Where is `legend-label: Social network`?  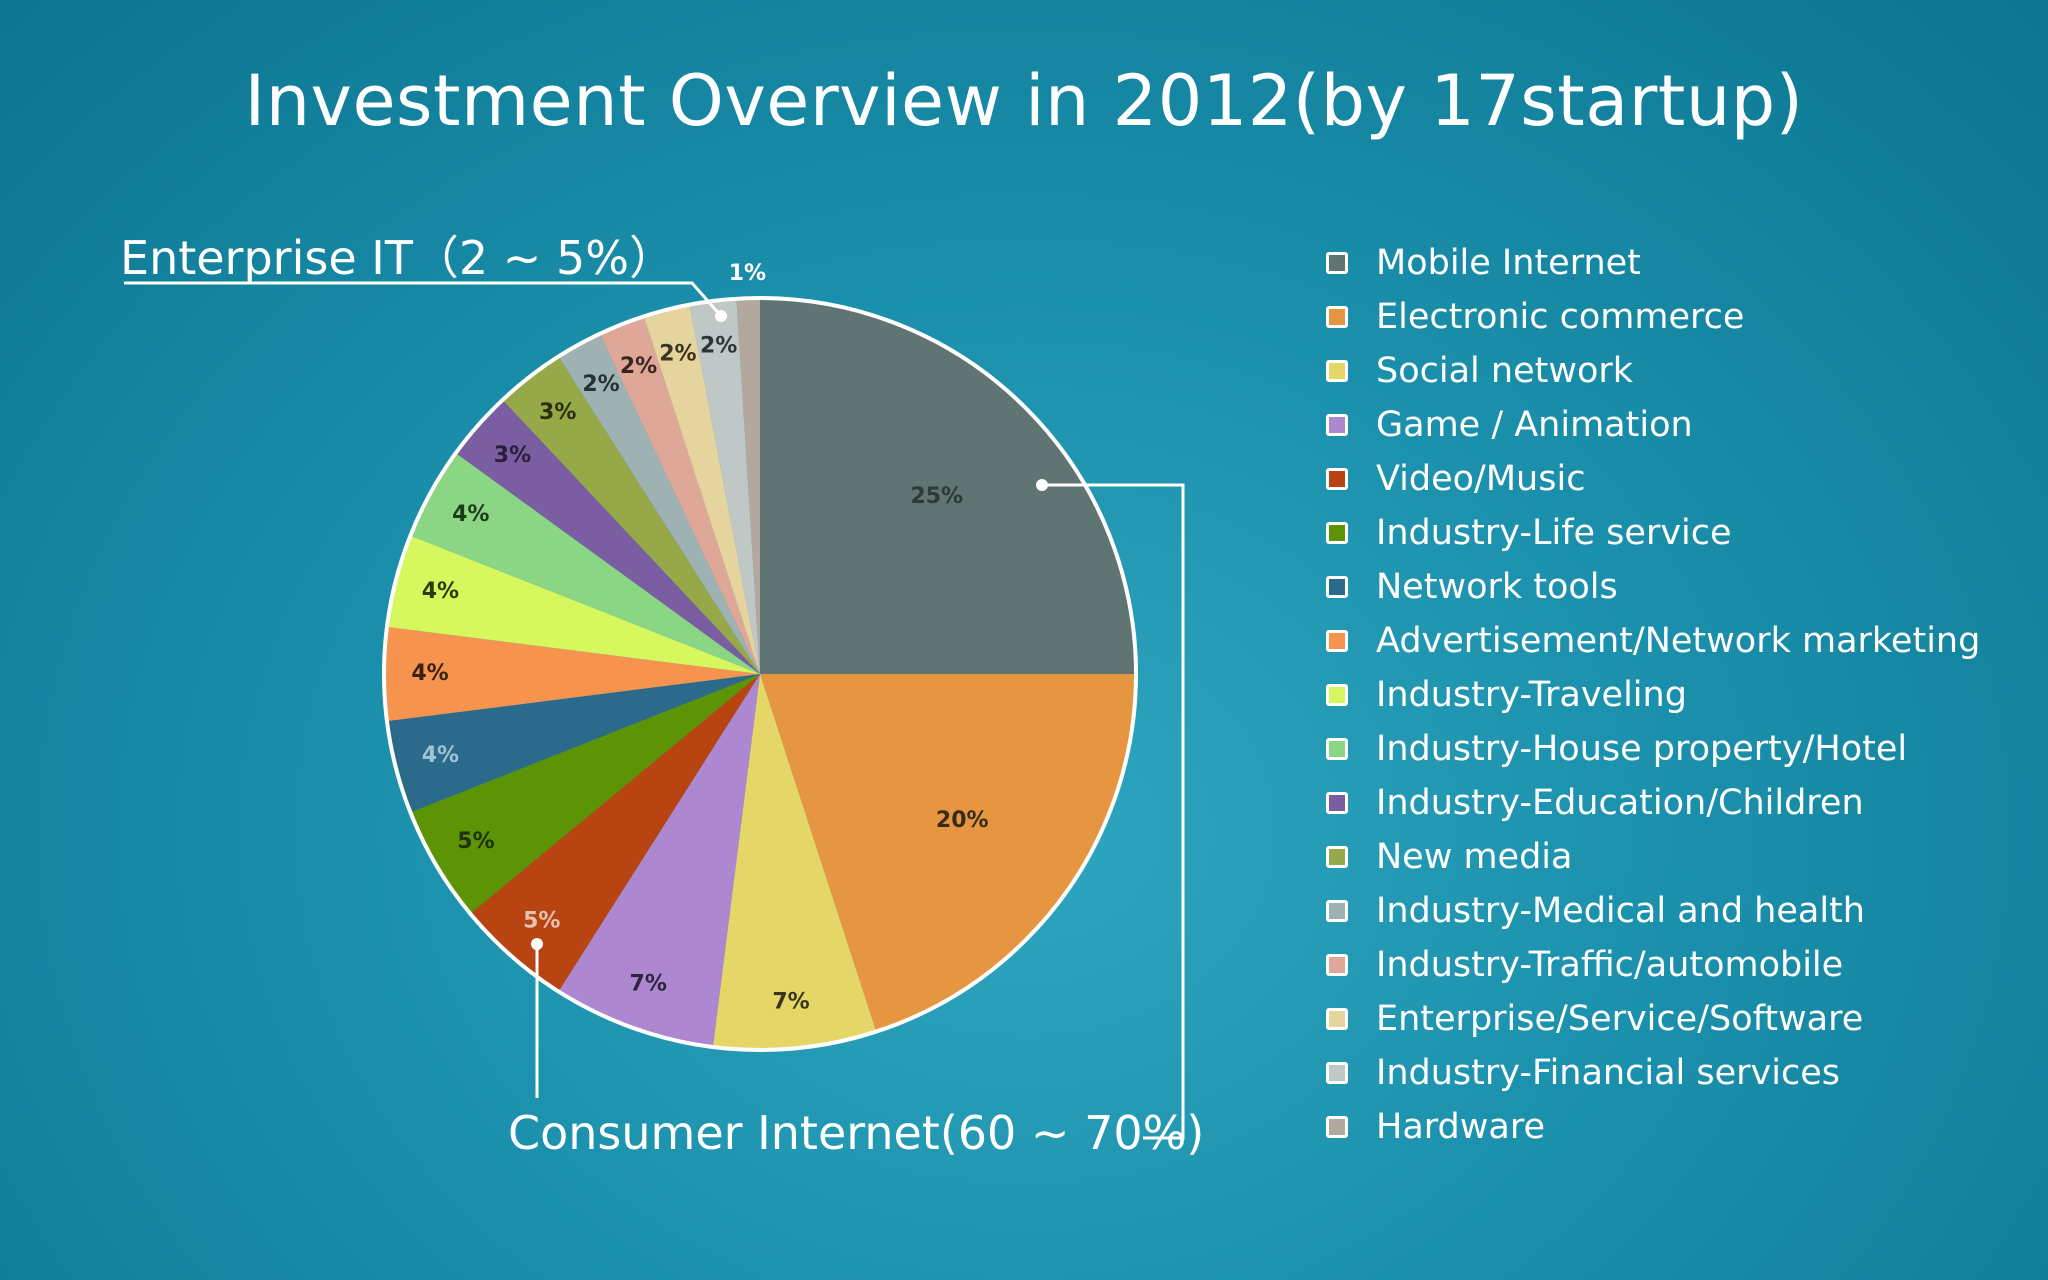 legend-label: Social network is located at coordinates (1505, 371).